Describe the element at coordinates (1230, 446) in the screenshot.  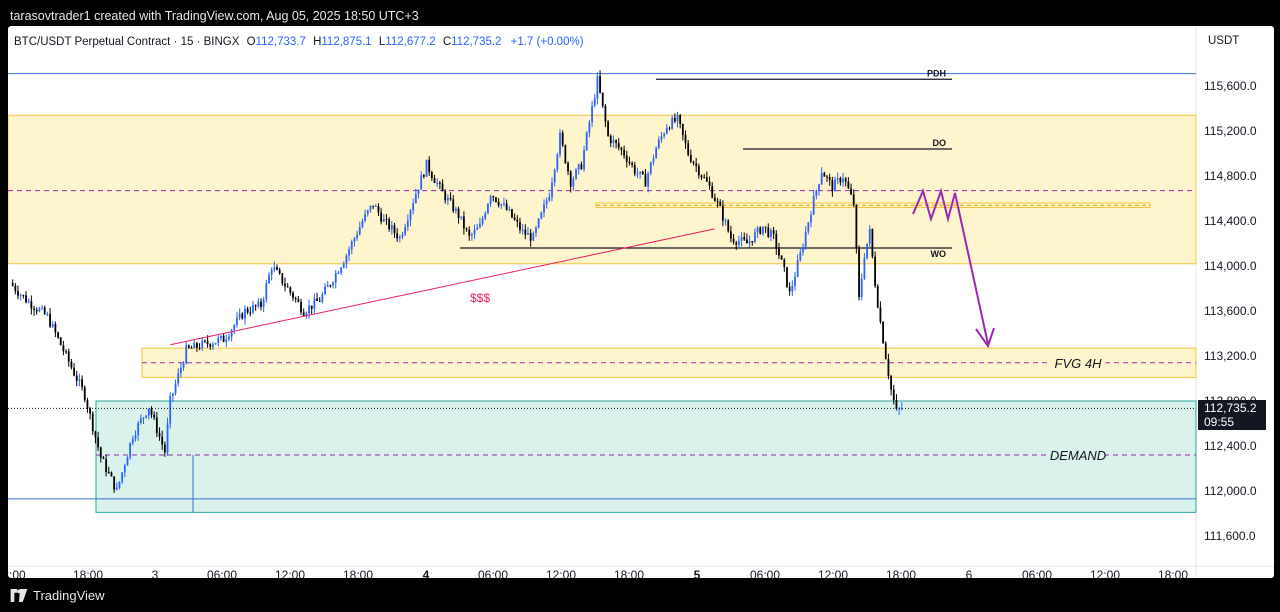
I see `y-tick-label: 112,400.0` at that location.